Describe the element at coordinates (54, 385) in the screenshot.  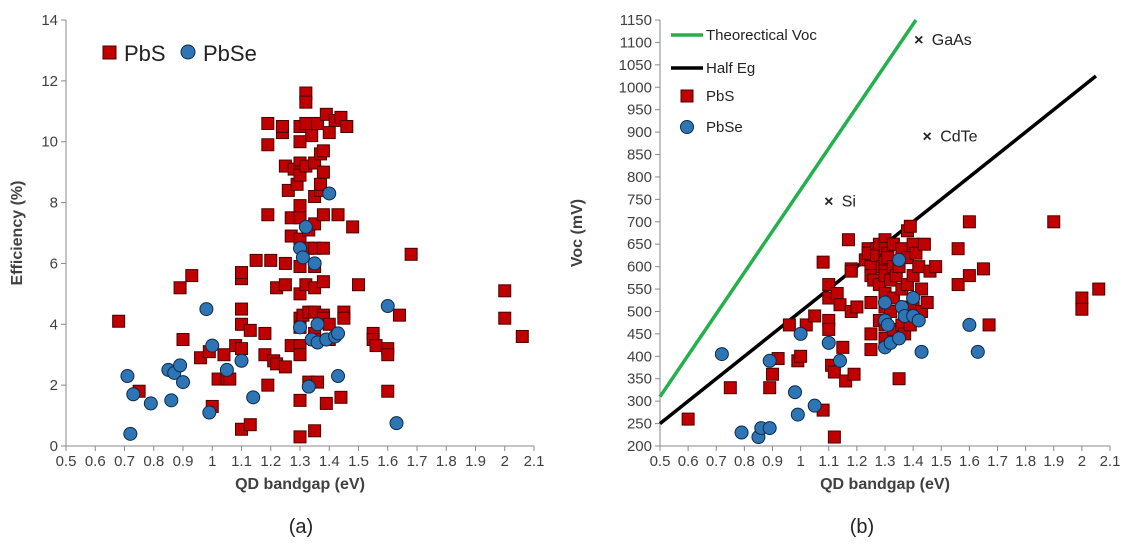
I see `y-tick-label: 2` at that location.